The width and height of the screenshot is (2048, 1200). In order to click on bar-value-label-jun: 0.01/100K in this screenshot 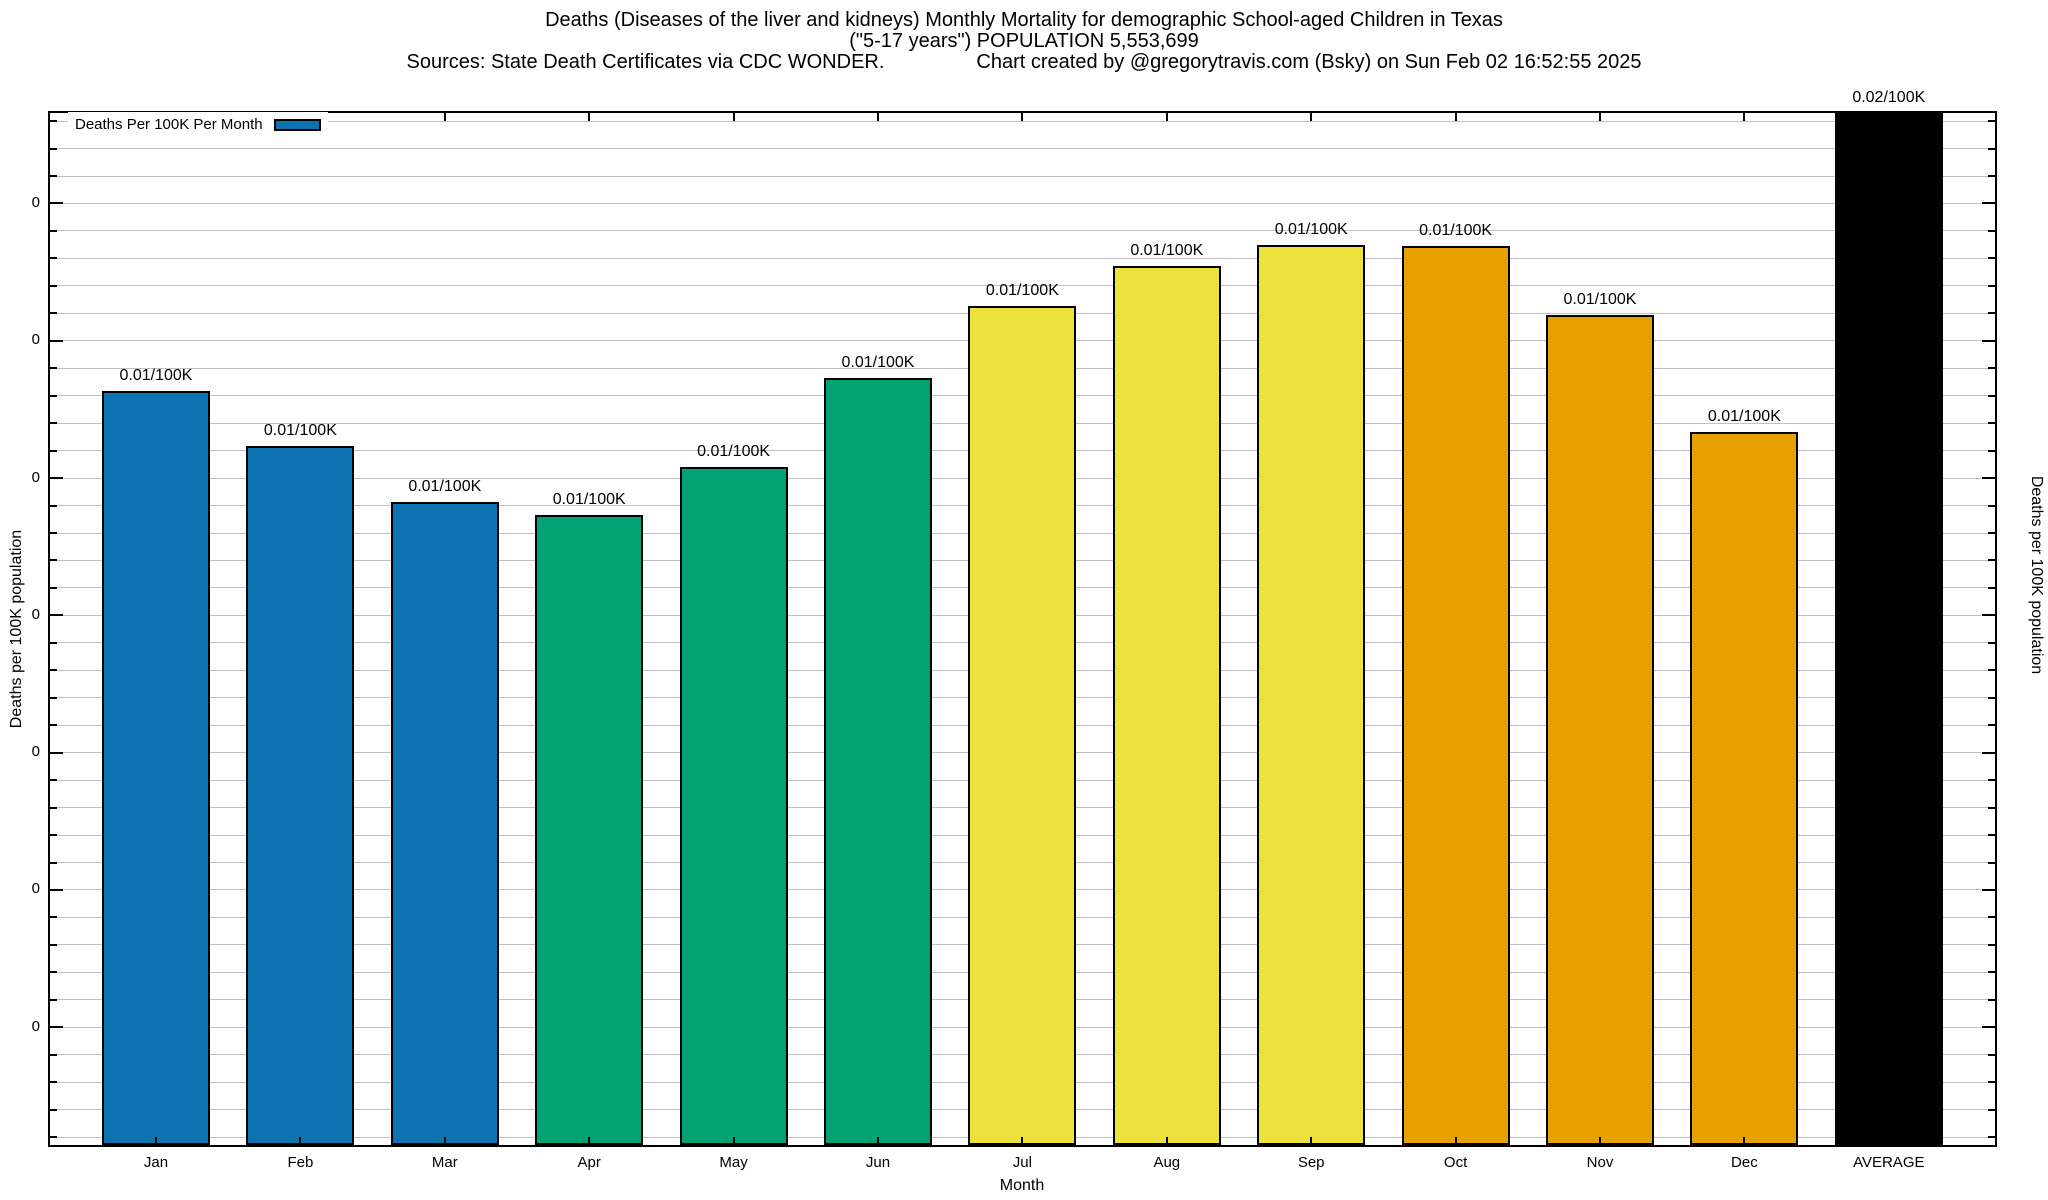, I will do `click(878, 362)`.